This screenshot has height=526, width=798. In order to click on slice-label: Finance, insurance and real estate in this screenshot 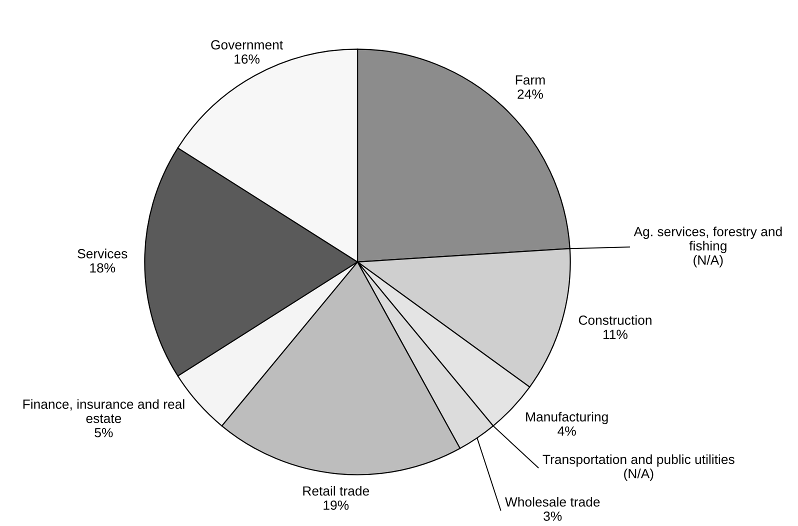, I will do `click(103, 411)`.